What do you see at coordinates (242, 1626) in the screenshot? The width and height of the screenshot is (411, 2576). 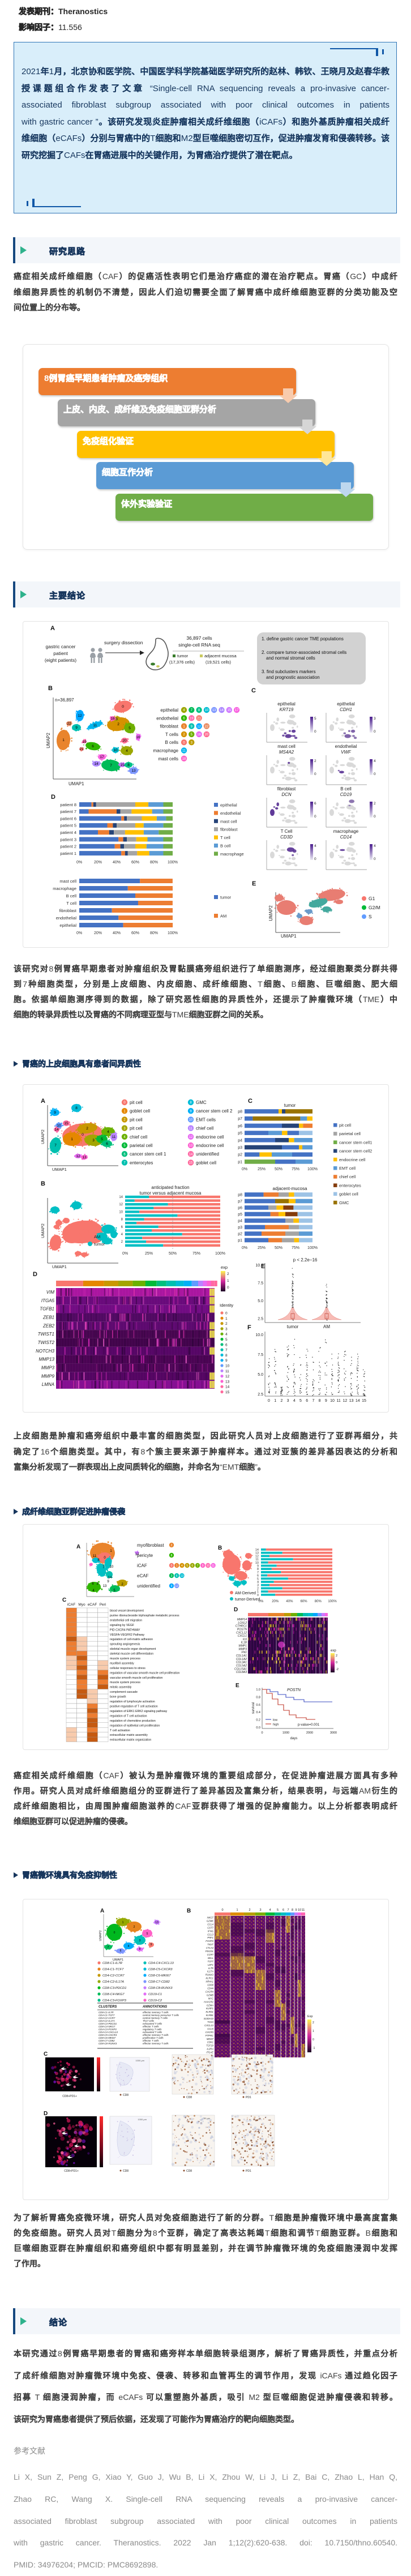 I see `svg-text: CTHRC1` at bounding box center [242, 1626].